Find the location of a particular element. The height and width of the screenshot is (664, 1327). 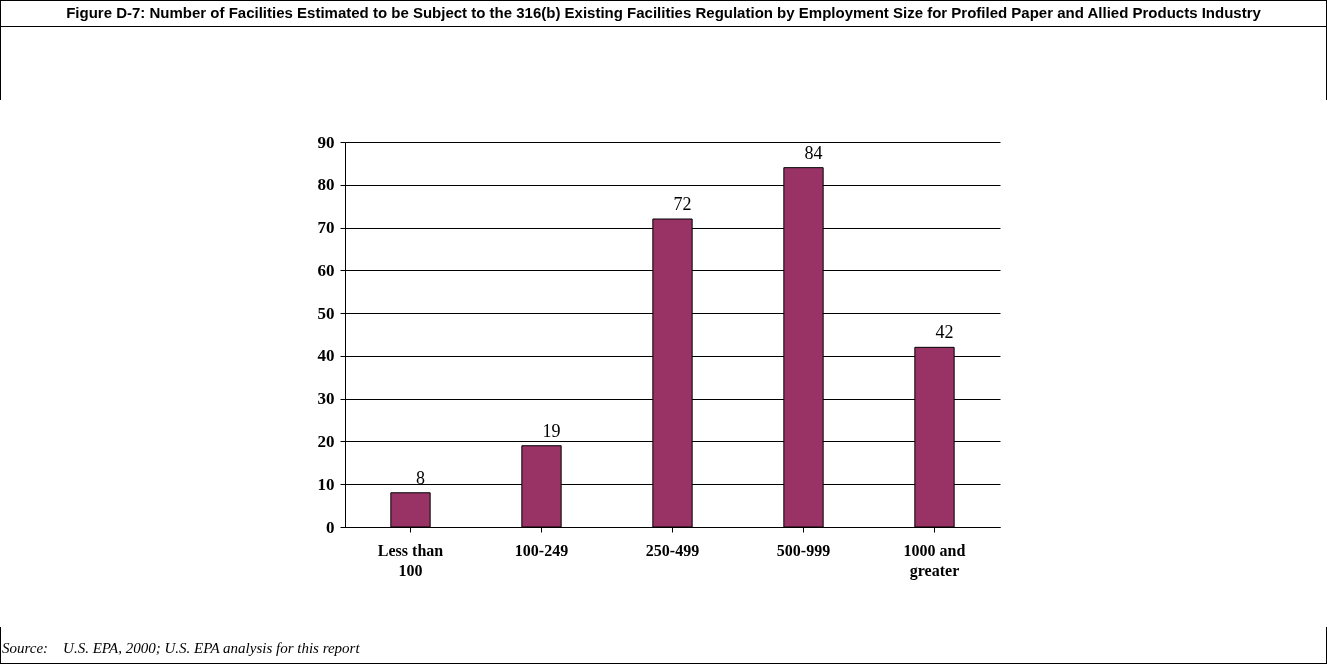

data-label: 72 is located at coordinates (682, 204).